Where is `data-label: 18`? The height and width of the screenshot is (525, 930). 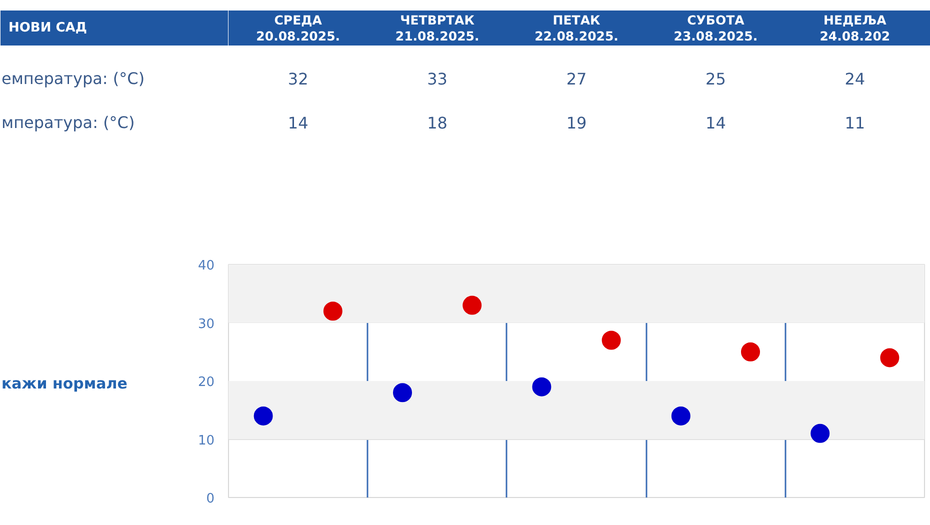 data-label: 18 is located at coordinates (437, 123).